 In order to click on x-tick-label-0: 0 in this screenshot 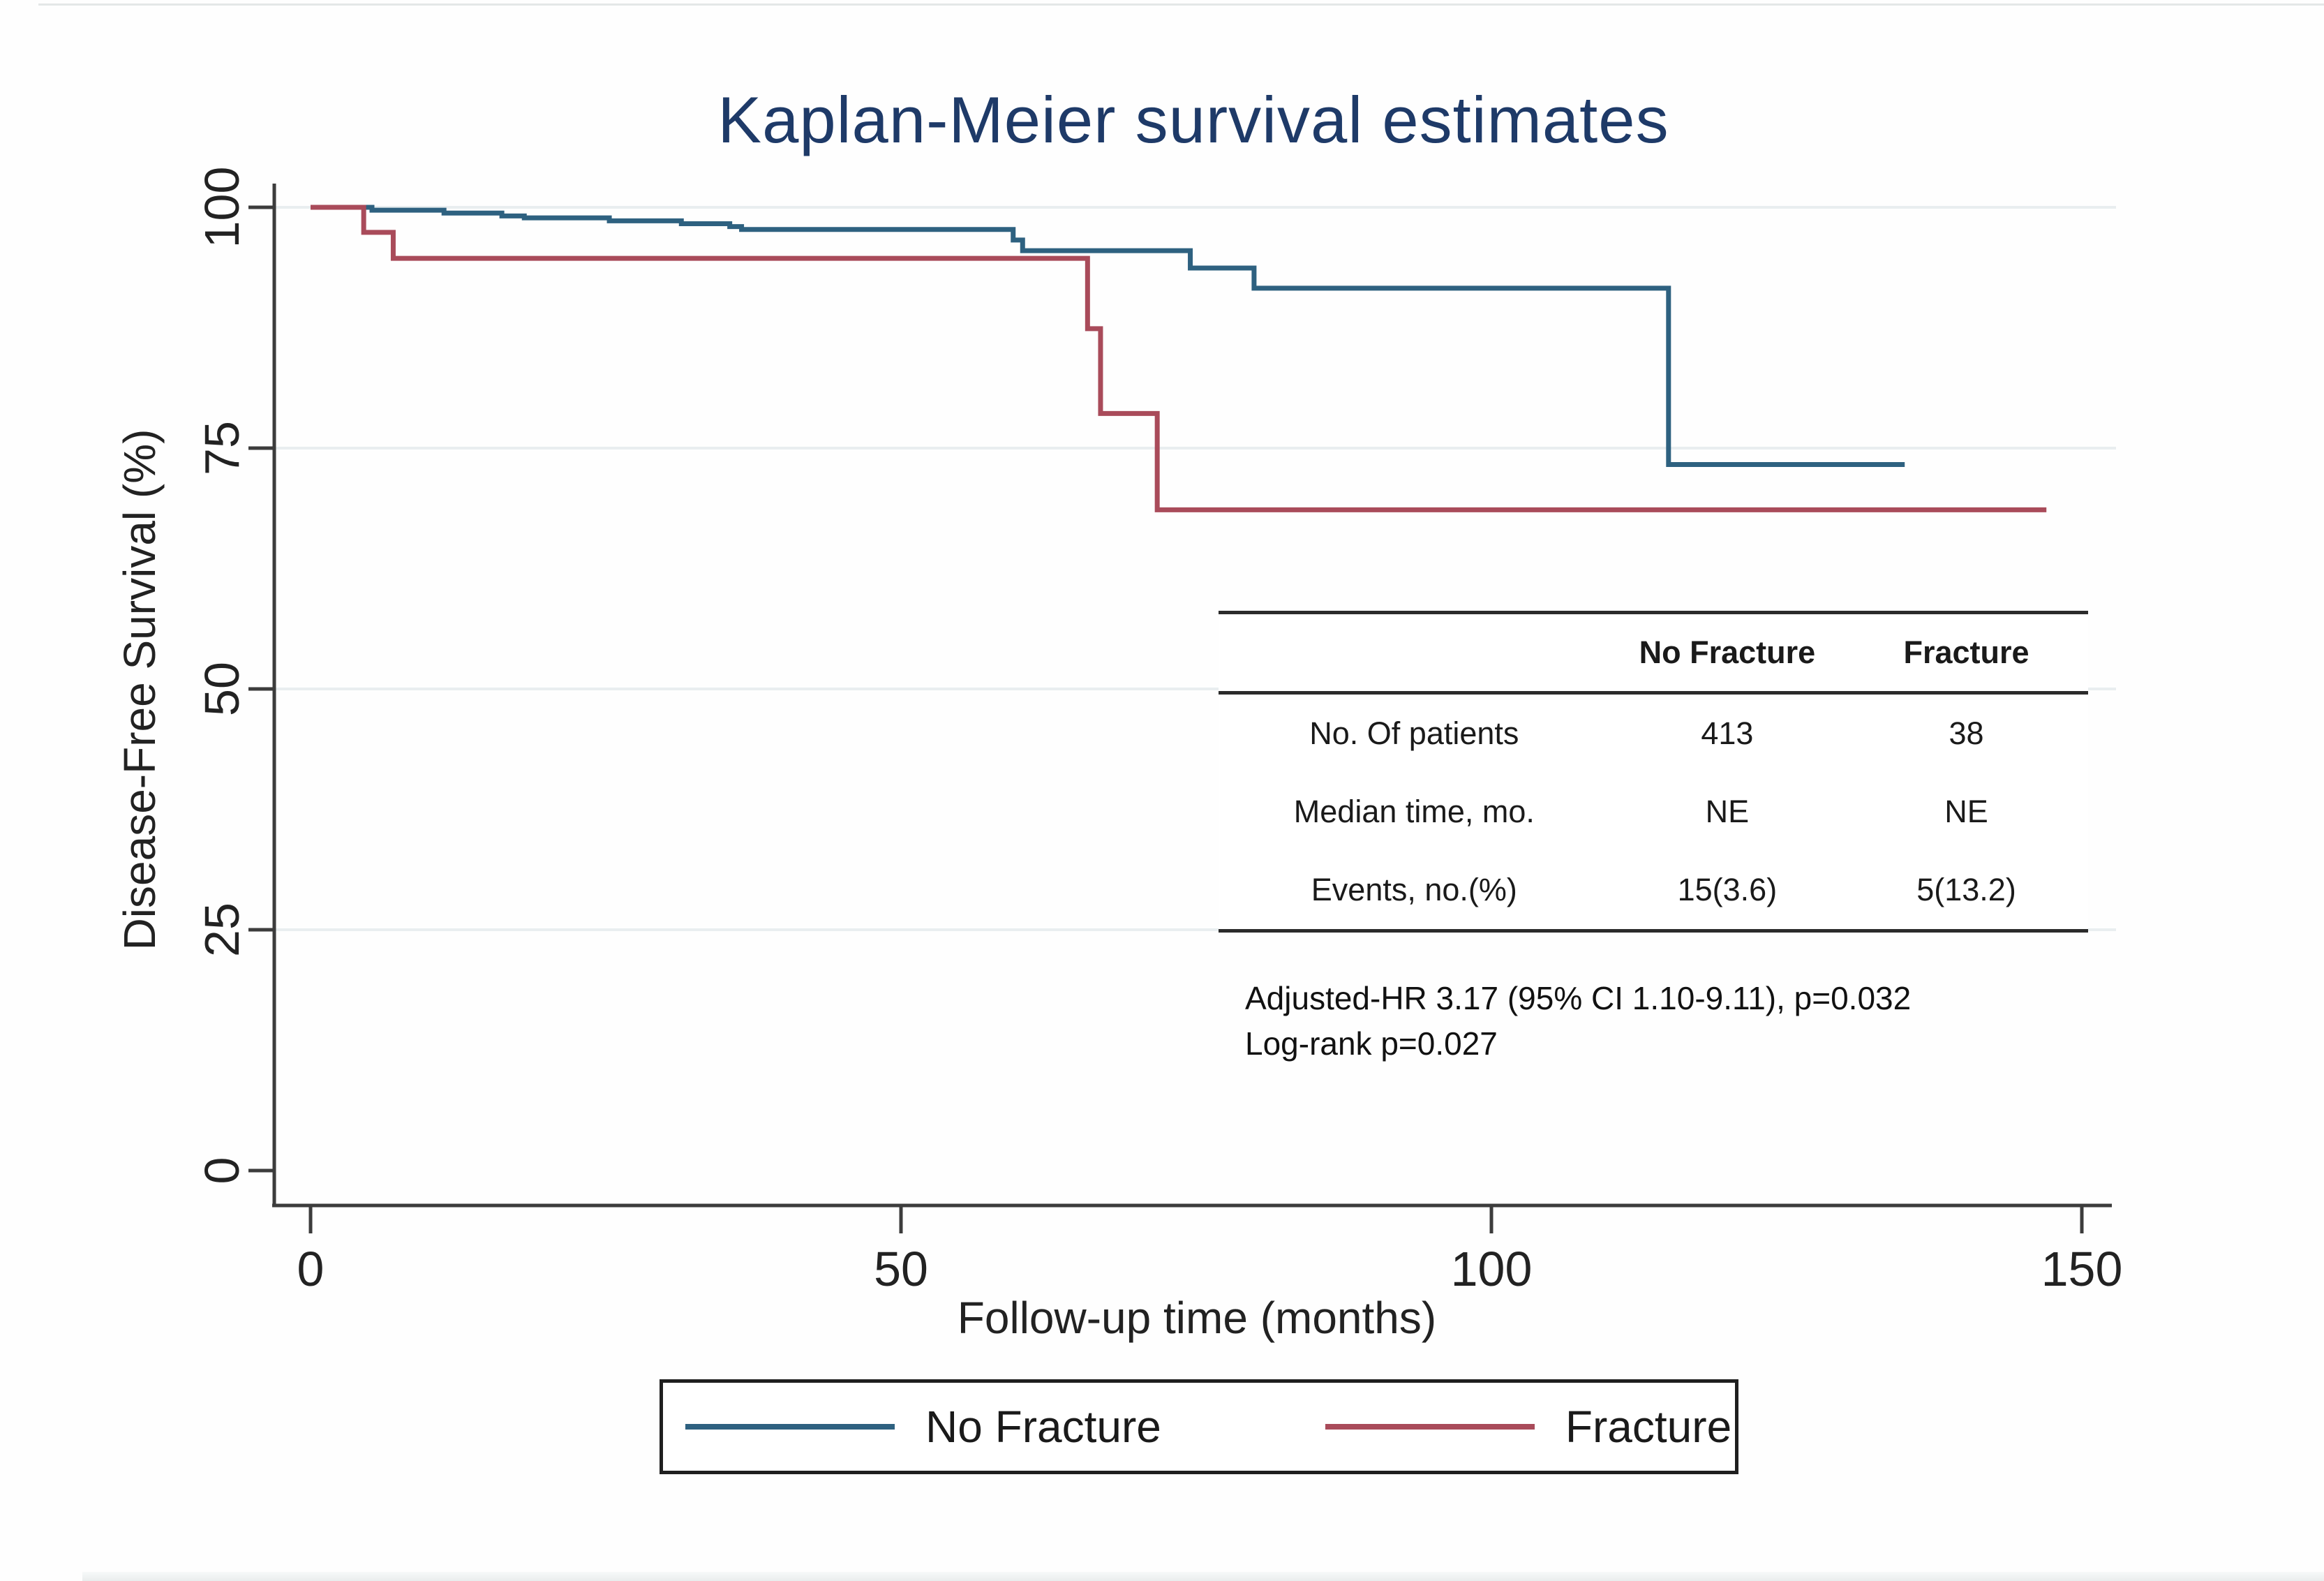, I will do `click(311, 1269)`.